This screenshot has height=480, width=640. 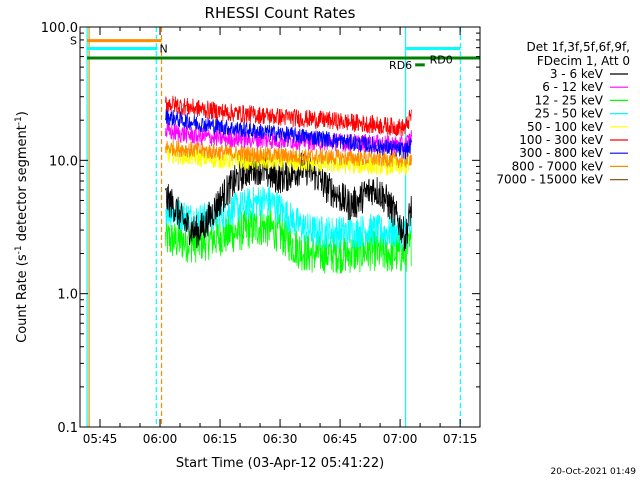 What do you see at coordinates (340, 439) in the screenshot?
I see `x-tick-label-06-45: 06:45` at bounding box center [340, 439].